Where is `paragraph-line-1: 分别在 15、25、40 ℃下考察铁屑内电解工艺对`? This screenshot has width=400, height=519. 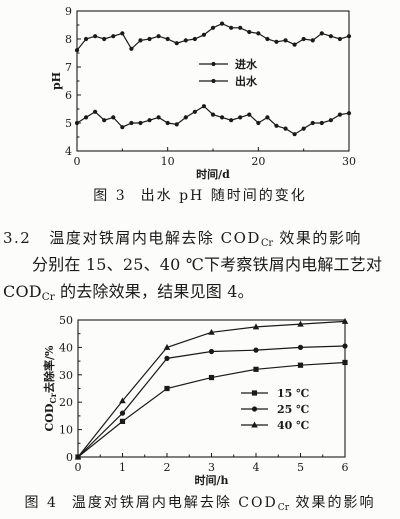
paragraph-line-1: 分别在 15、25、40 ℃下考察铁屑内电解工艺对 is located at coordinates (207, 265).